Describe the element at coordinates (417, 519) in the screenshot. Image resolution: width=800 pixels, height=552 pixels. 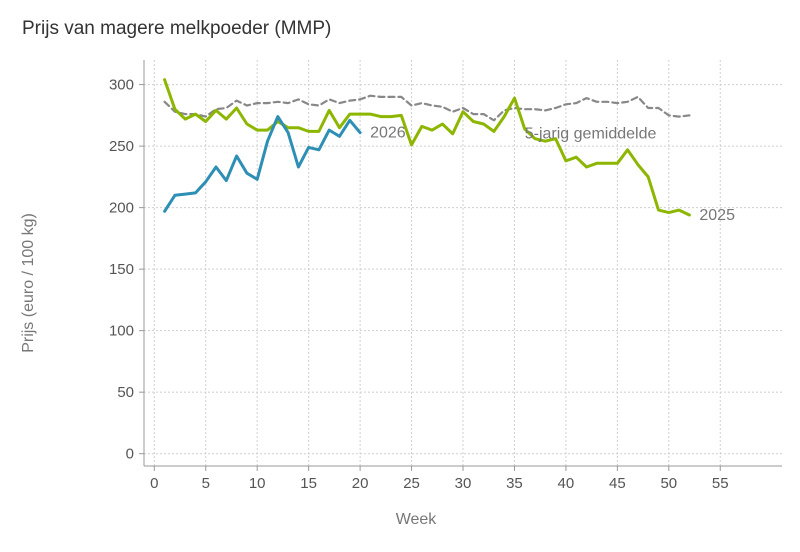
I see `x-axis-title: Week` at that location.